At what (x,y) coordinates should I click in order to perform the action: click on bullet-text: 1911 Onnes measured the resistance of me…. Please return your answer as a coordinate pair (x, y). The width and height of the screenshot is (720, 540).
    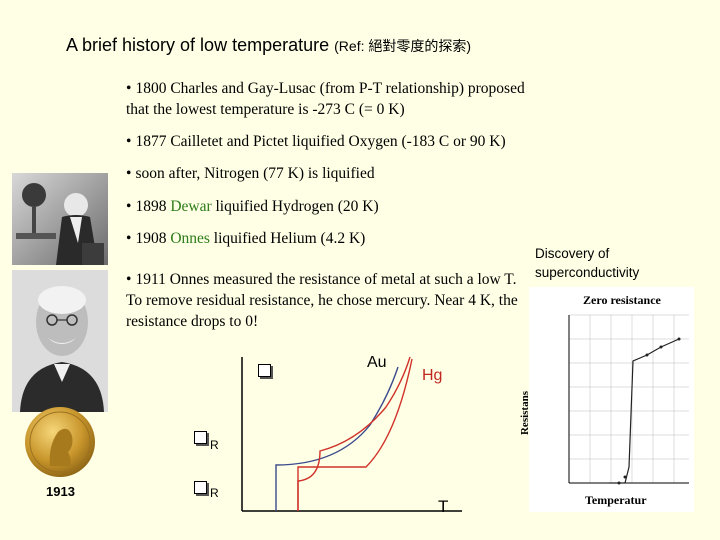
    Looking at the image, I should click on (322, 300).